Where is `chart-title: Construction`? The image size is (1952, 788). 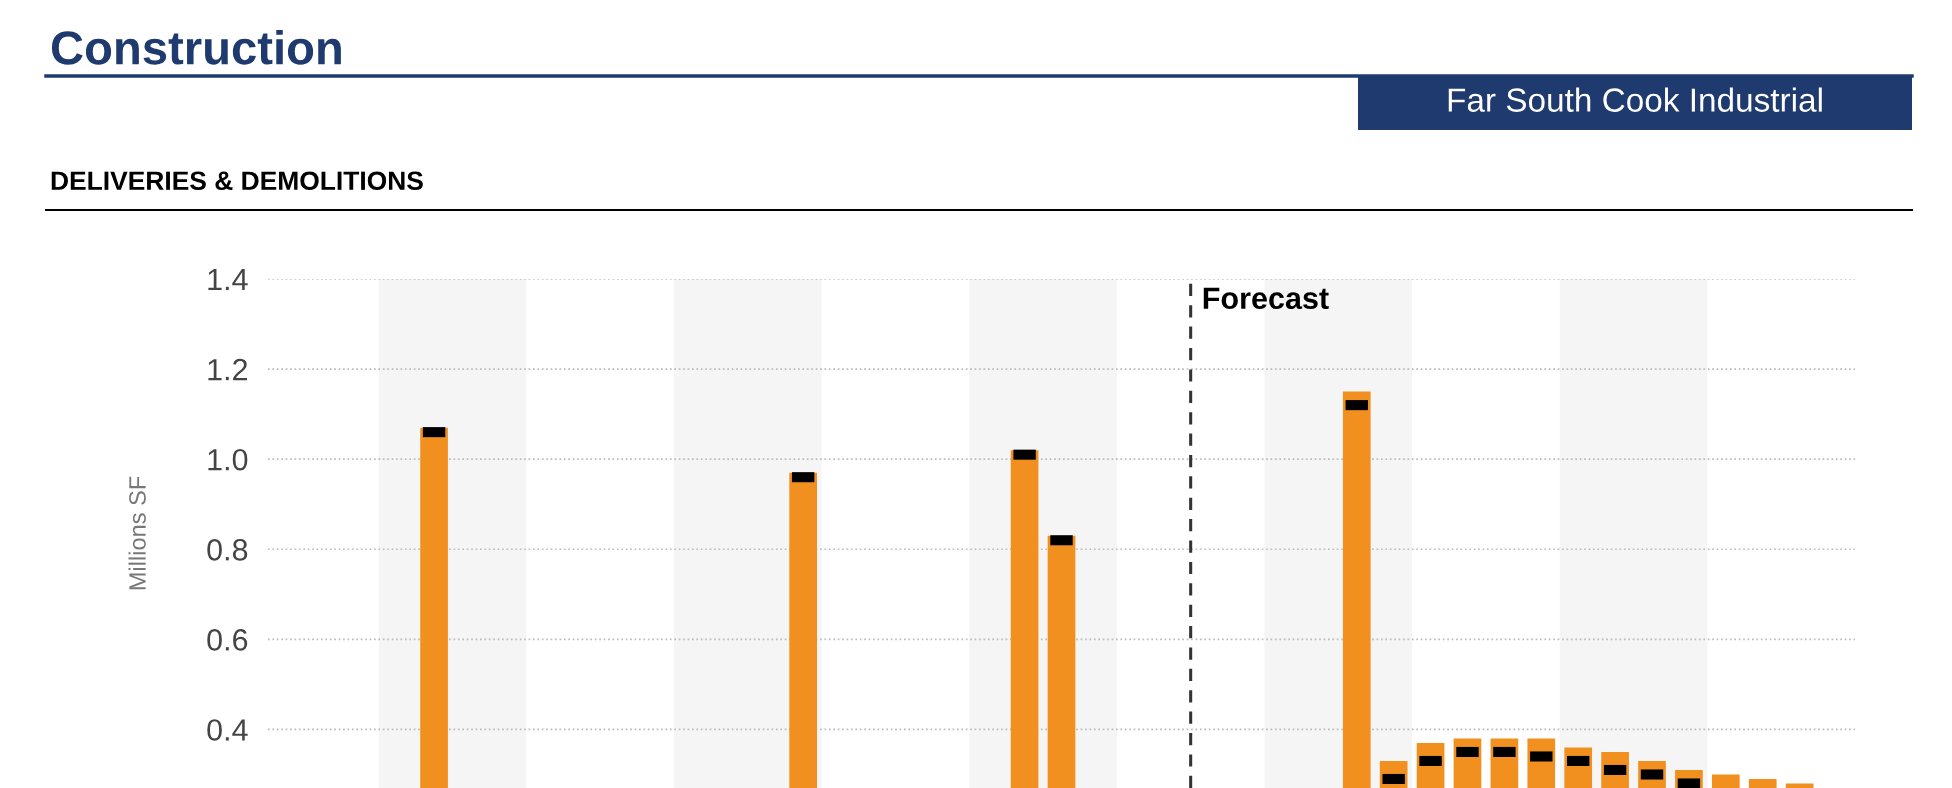
chart-title: Construction is located at coordinates (196, 47).